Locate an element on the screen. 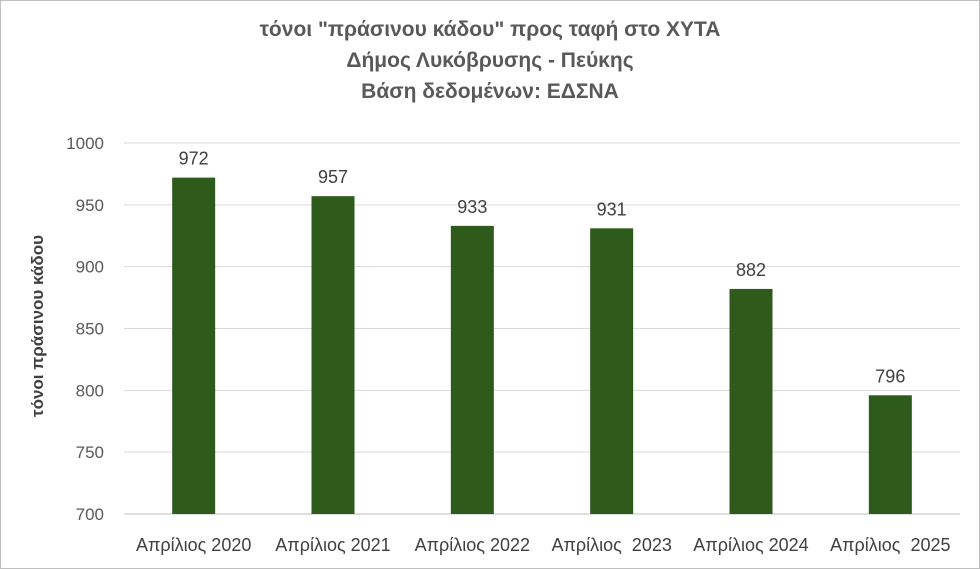 This screenshot has width=980, height=569. x-tick-label: Απρίλιος 2021 is located at coordinates (332, 545).